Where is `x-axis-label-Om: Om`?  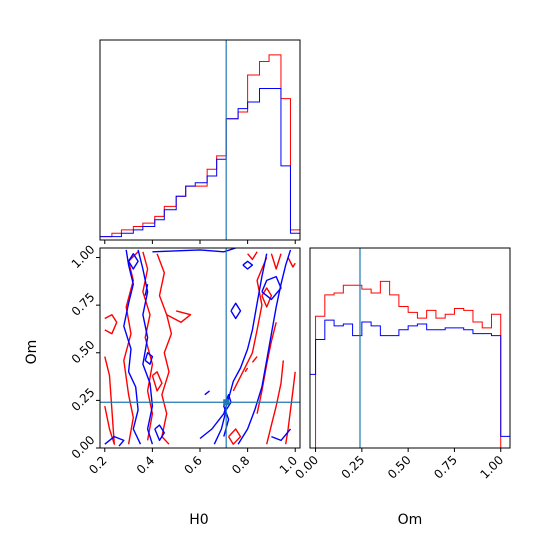
x-axis-label-Om: Om is located at coordinates (410, 520).